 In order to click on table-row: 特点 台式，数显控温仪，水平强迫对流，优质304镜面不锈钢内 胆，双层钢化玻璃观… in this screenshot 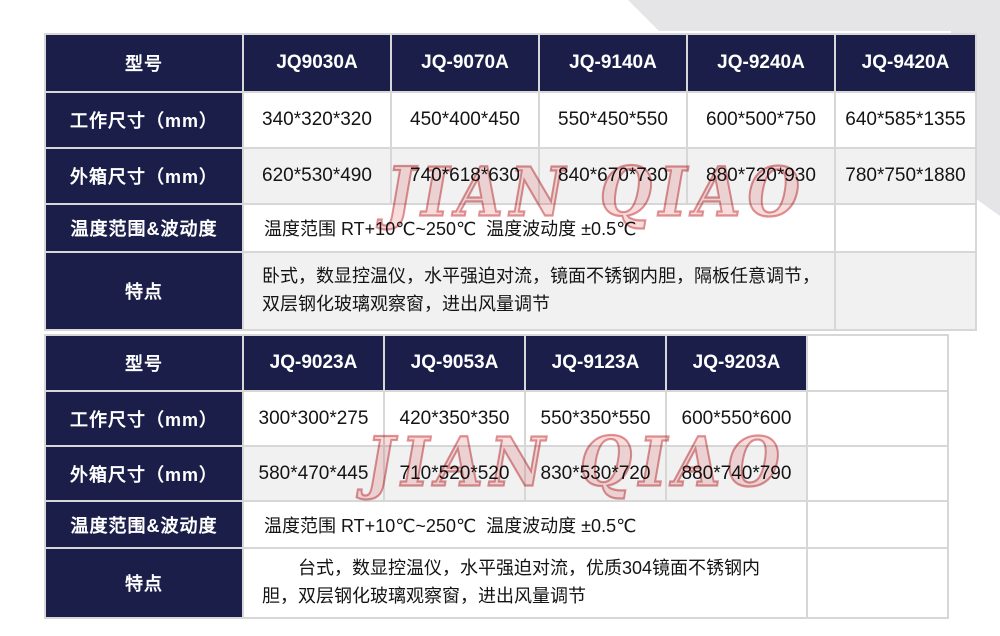, I will do `click(496, 583)`.